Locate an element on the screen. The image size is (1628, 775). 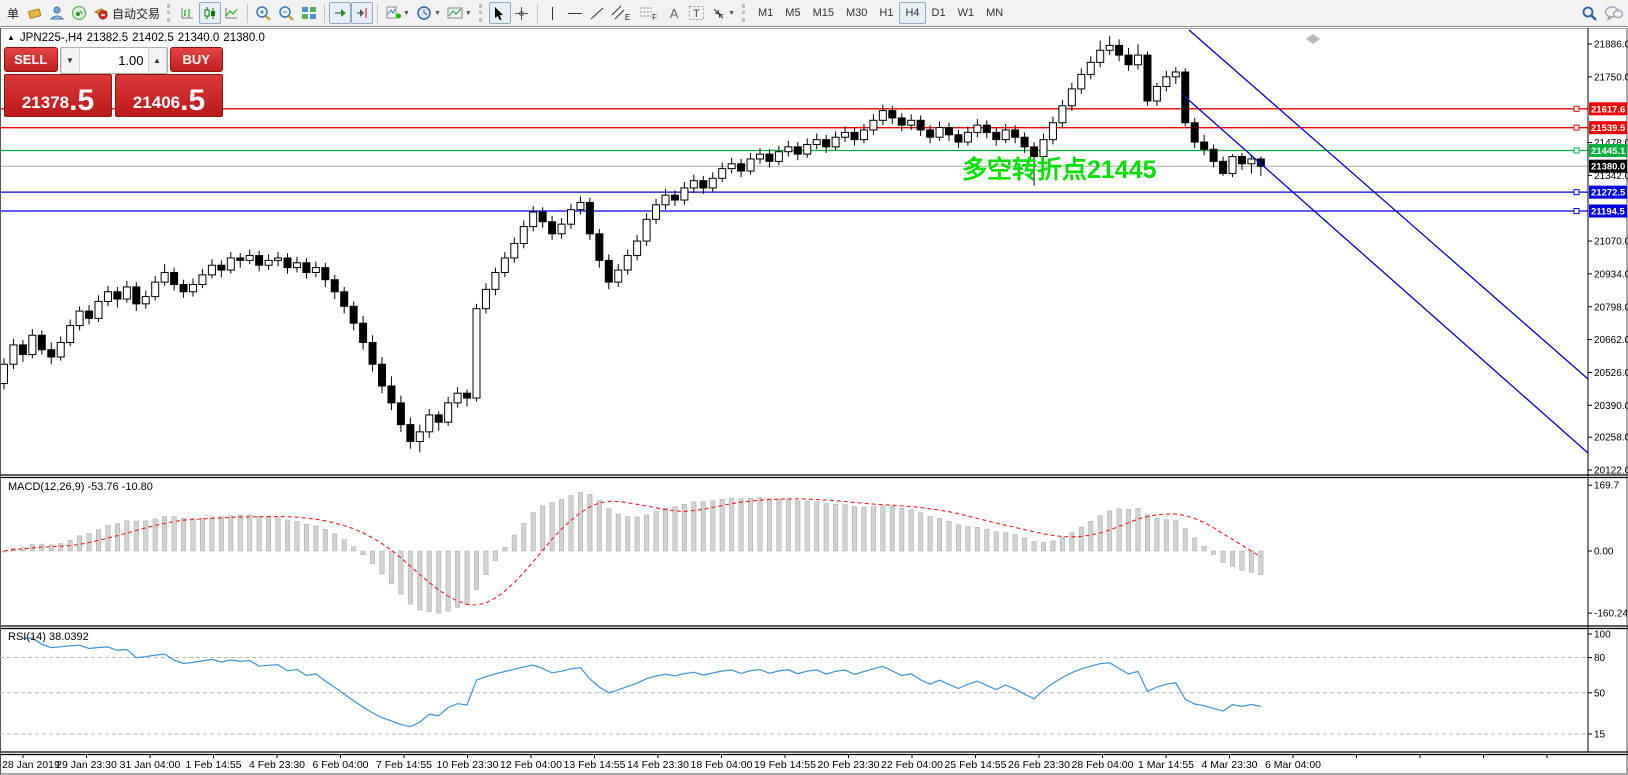
cursor-arrow-icon is located at coordinates (499, 13).